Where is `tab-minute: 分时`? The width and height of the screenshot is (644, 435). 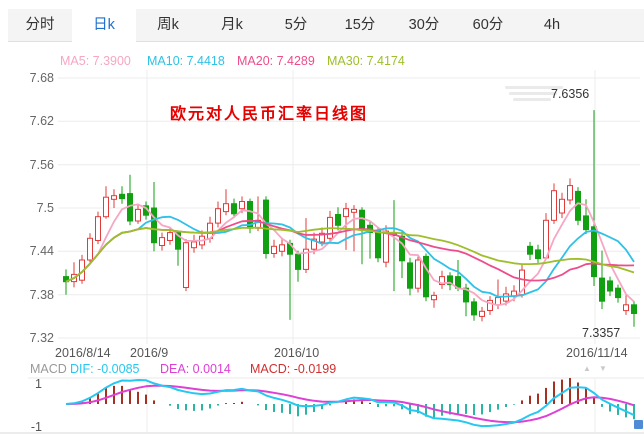
tab-minute: 分时 is located at coordinates (40, 25).